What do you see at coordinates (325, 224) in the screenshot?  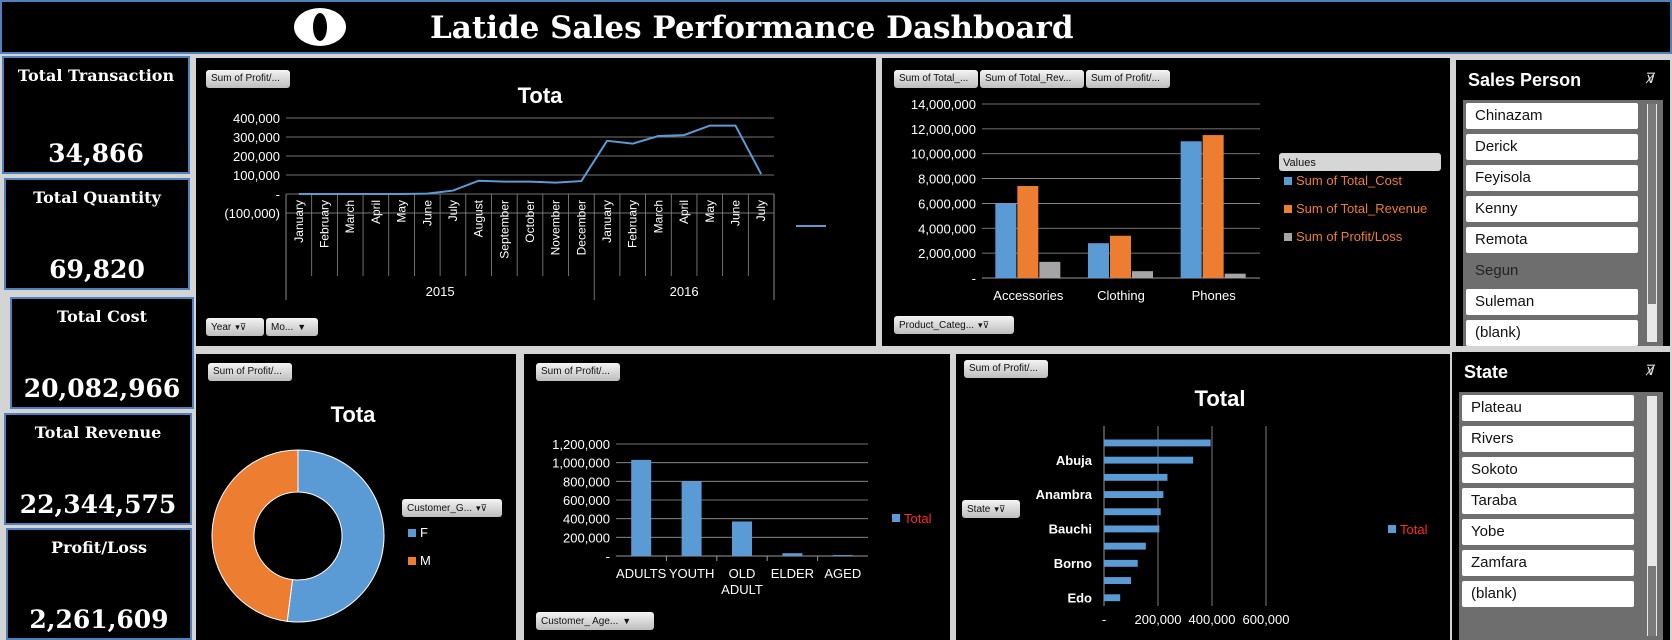 I see `x-month-label: February` at bounding box center [325, 224].